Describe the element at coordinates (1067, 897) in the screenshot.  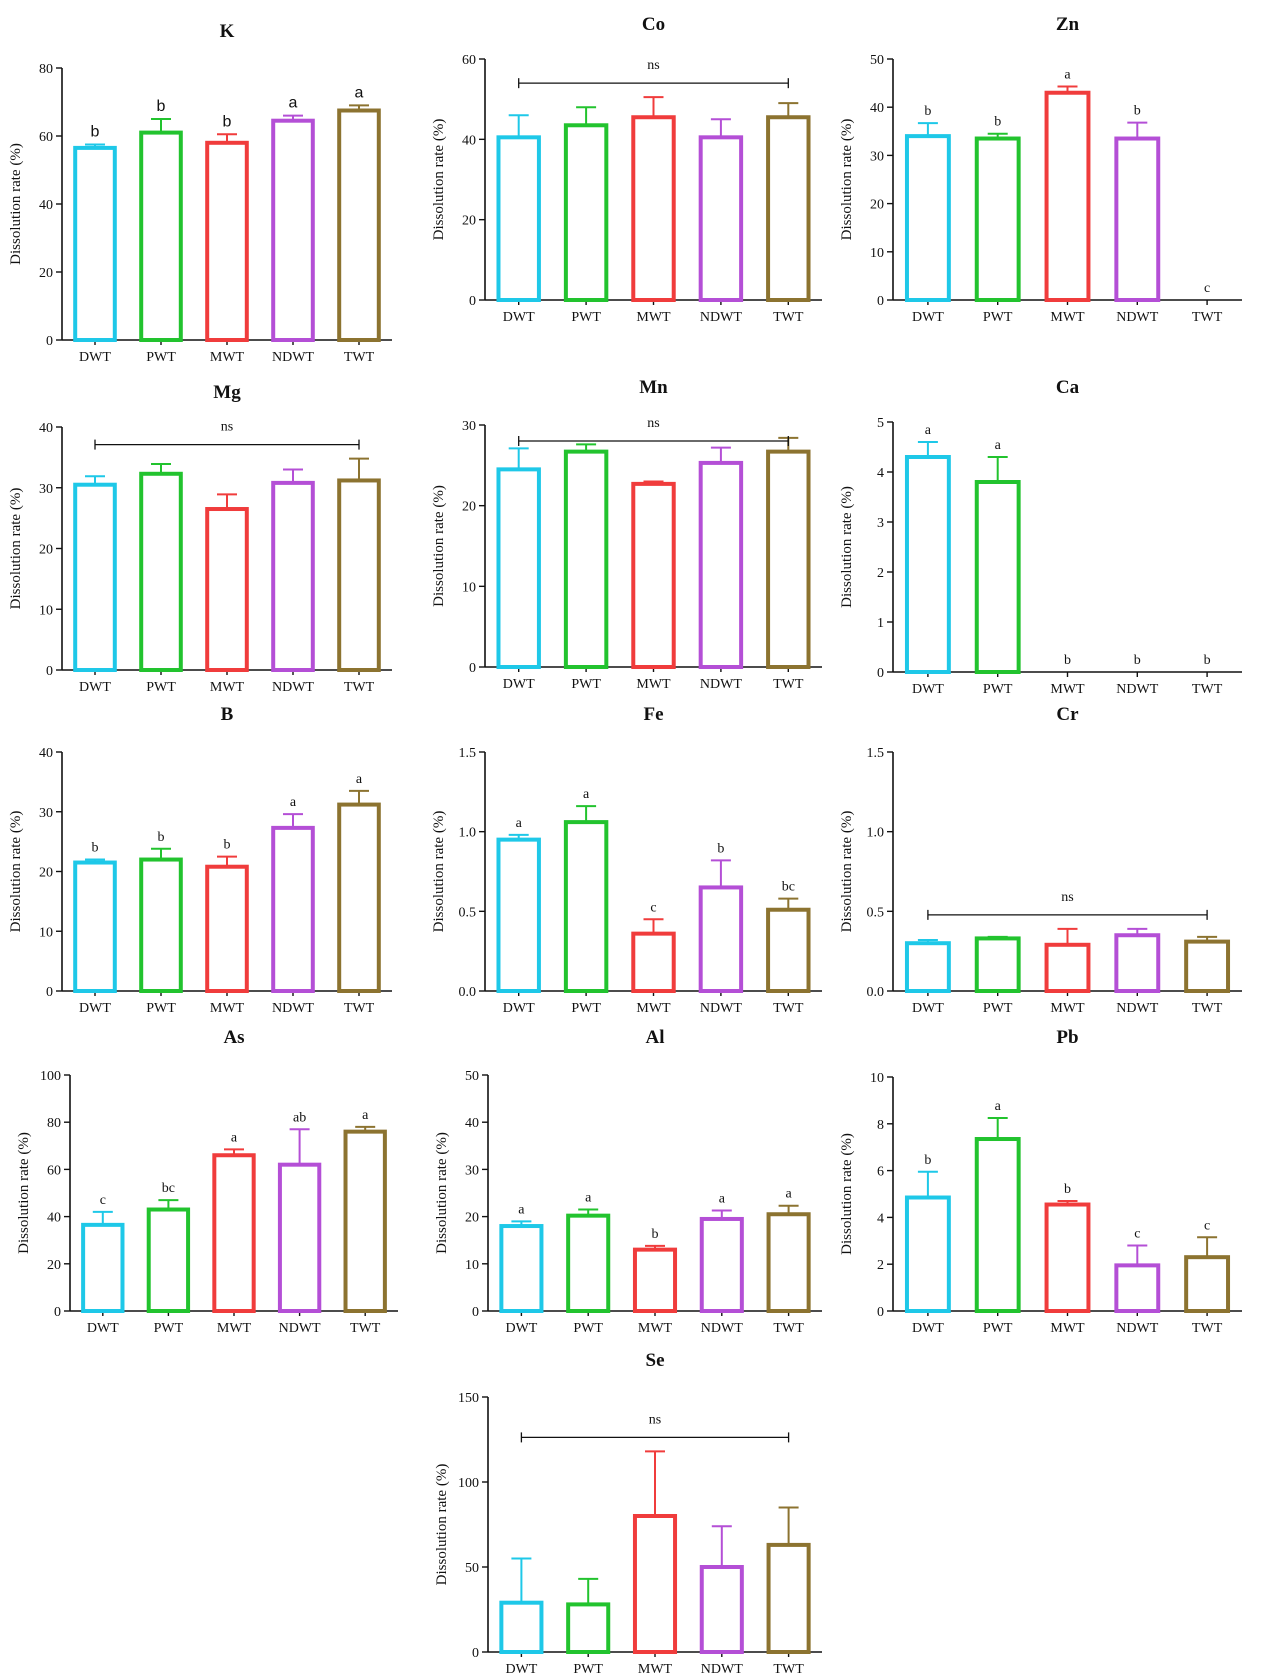
I see `ns-label: ns` at that location.